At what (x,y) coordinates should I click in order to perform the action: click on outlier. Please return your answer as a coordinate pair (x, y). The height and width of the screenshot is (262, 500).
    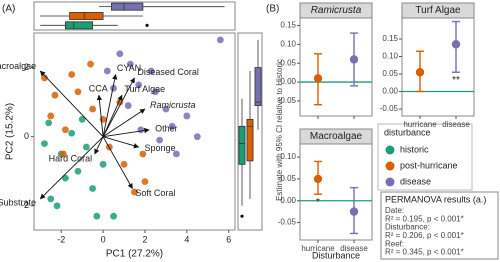
    Looking at the image, I should click on (147, 25).